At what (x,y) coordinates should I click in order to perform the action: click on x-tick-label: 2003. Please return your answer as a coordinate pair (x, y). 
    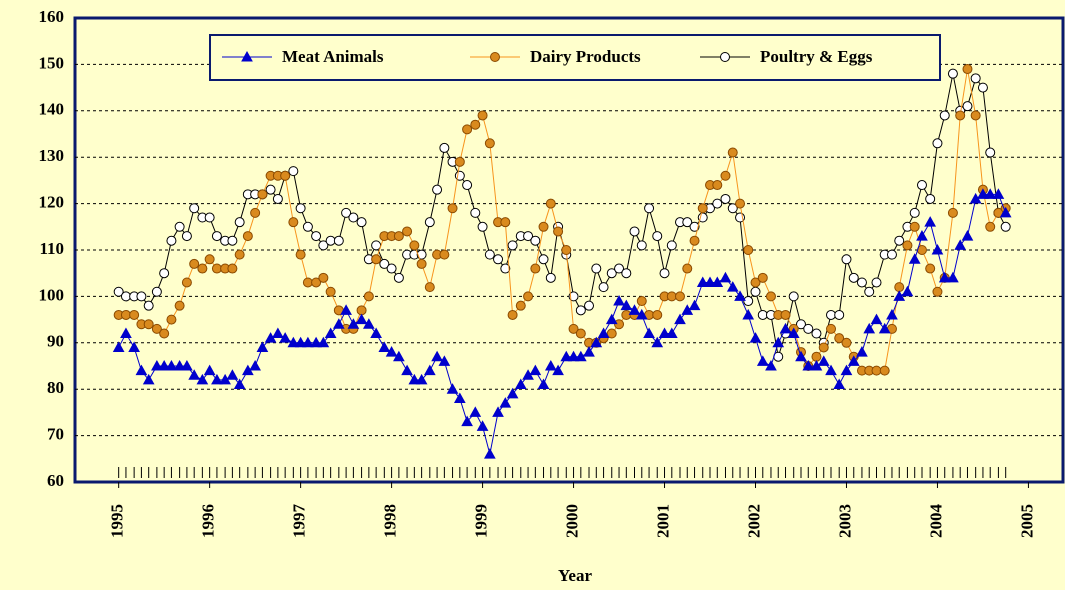
    Looking at the image, I should click on (844, 521).